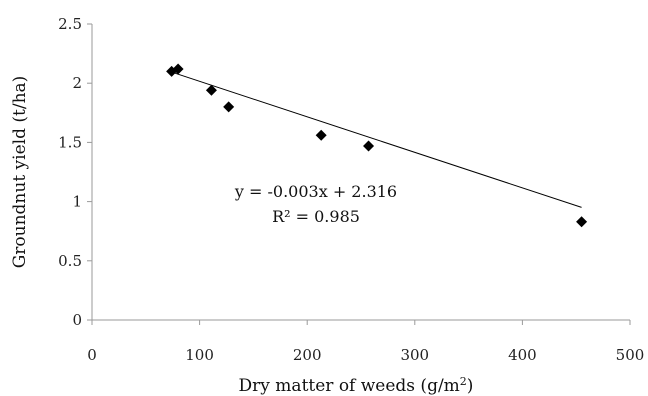  I want to click on y-tick-label: 2, so click(77, 83).